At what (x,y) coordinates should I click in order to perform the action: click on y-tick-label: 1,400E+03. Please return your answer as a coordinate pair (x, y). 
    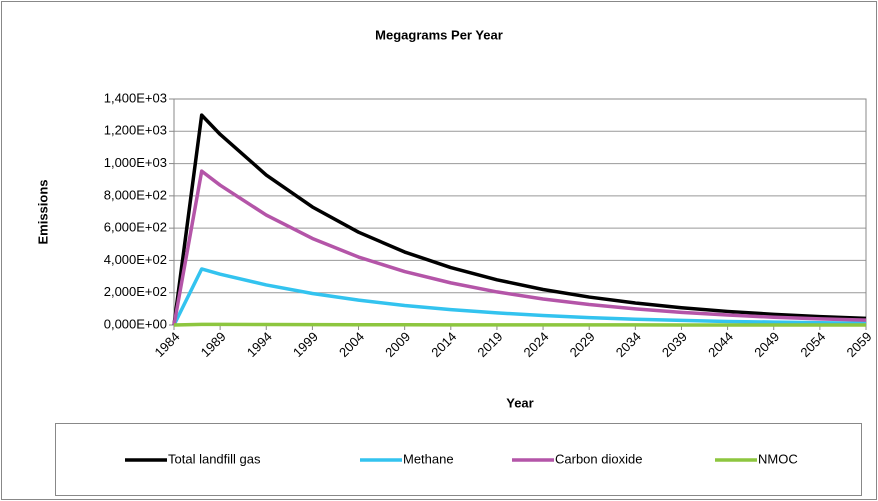
    Looking at the image, I should click on (135, 97).